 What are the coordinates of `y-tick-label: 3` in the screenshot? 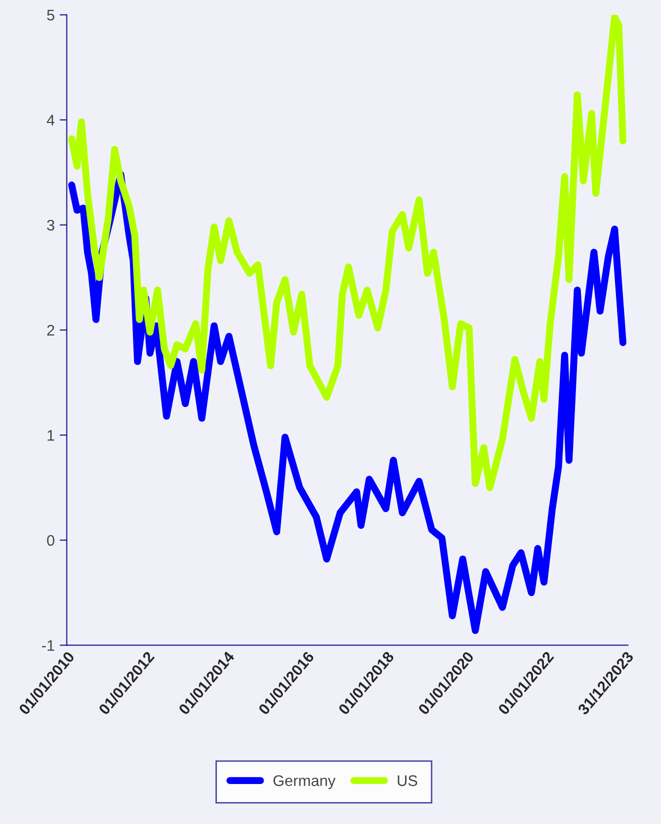 It's located at (50, 225).